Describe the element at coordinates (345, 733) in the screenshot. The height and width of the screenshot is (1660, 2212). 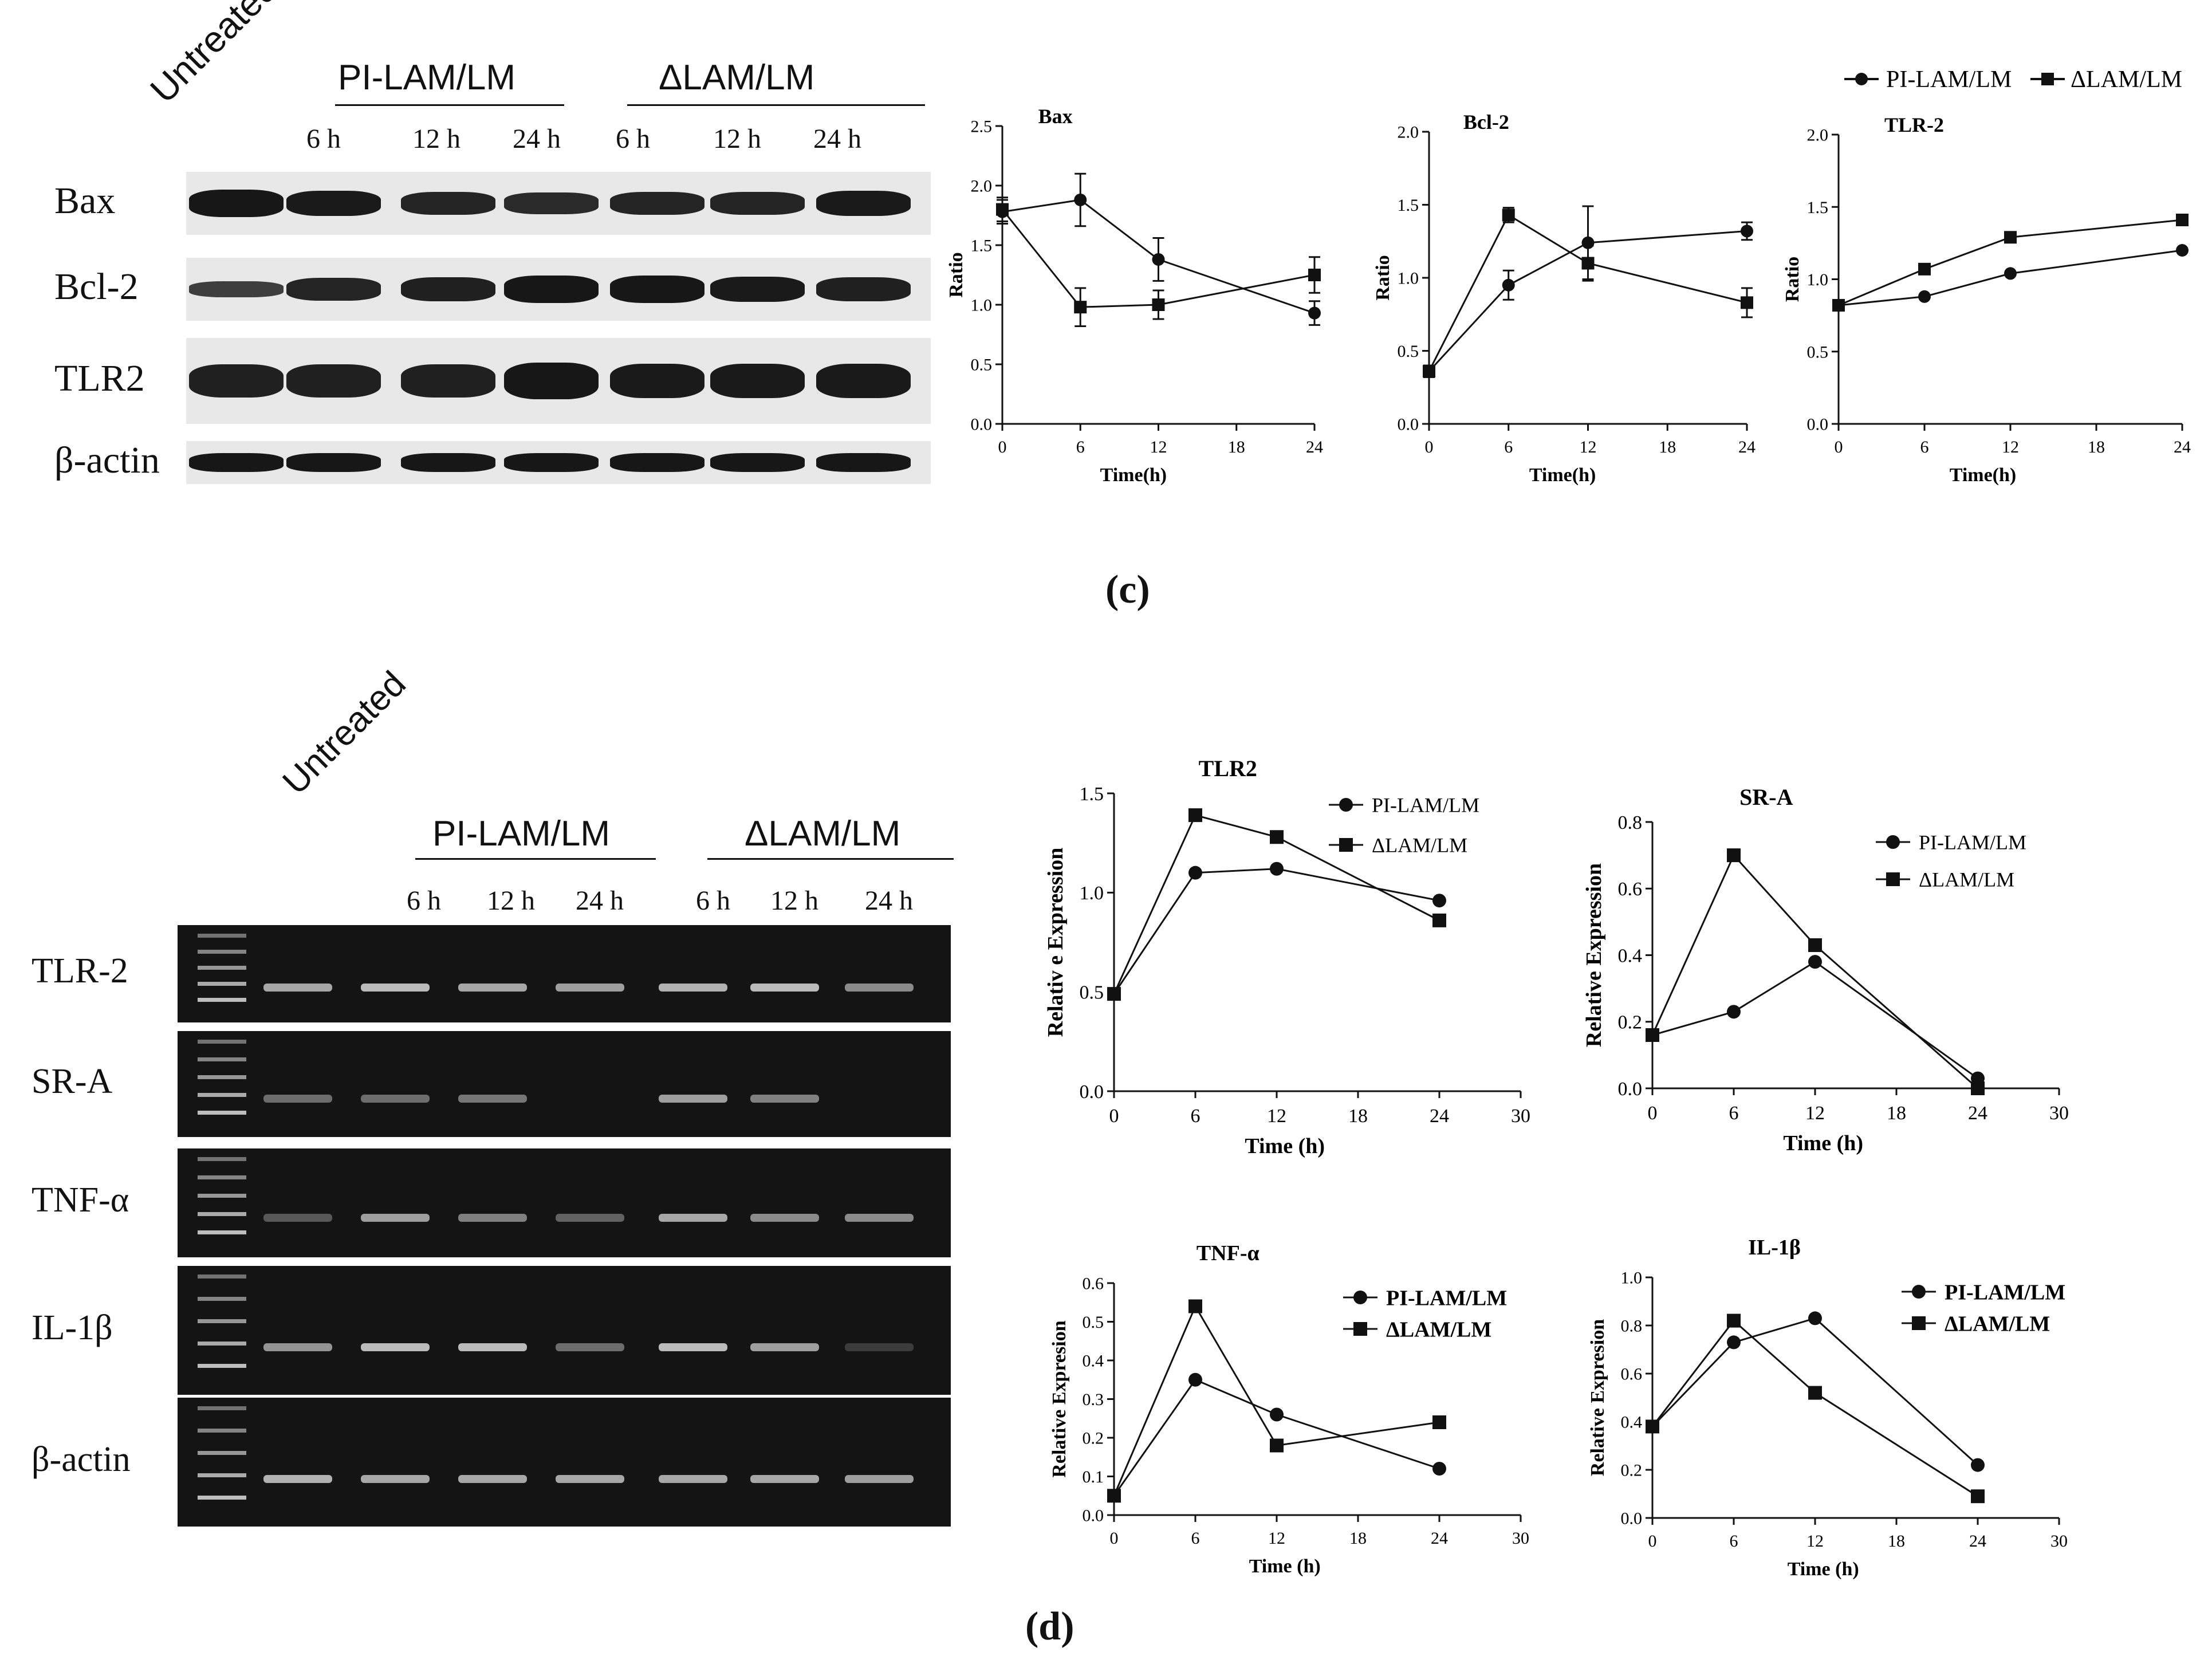
I see `gel-untreated-label: Untreated` at that location.